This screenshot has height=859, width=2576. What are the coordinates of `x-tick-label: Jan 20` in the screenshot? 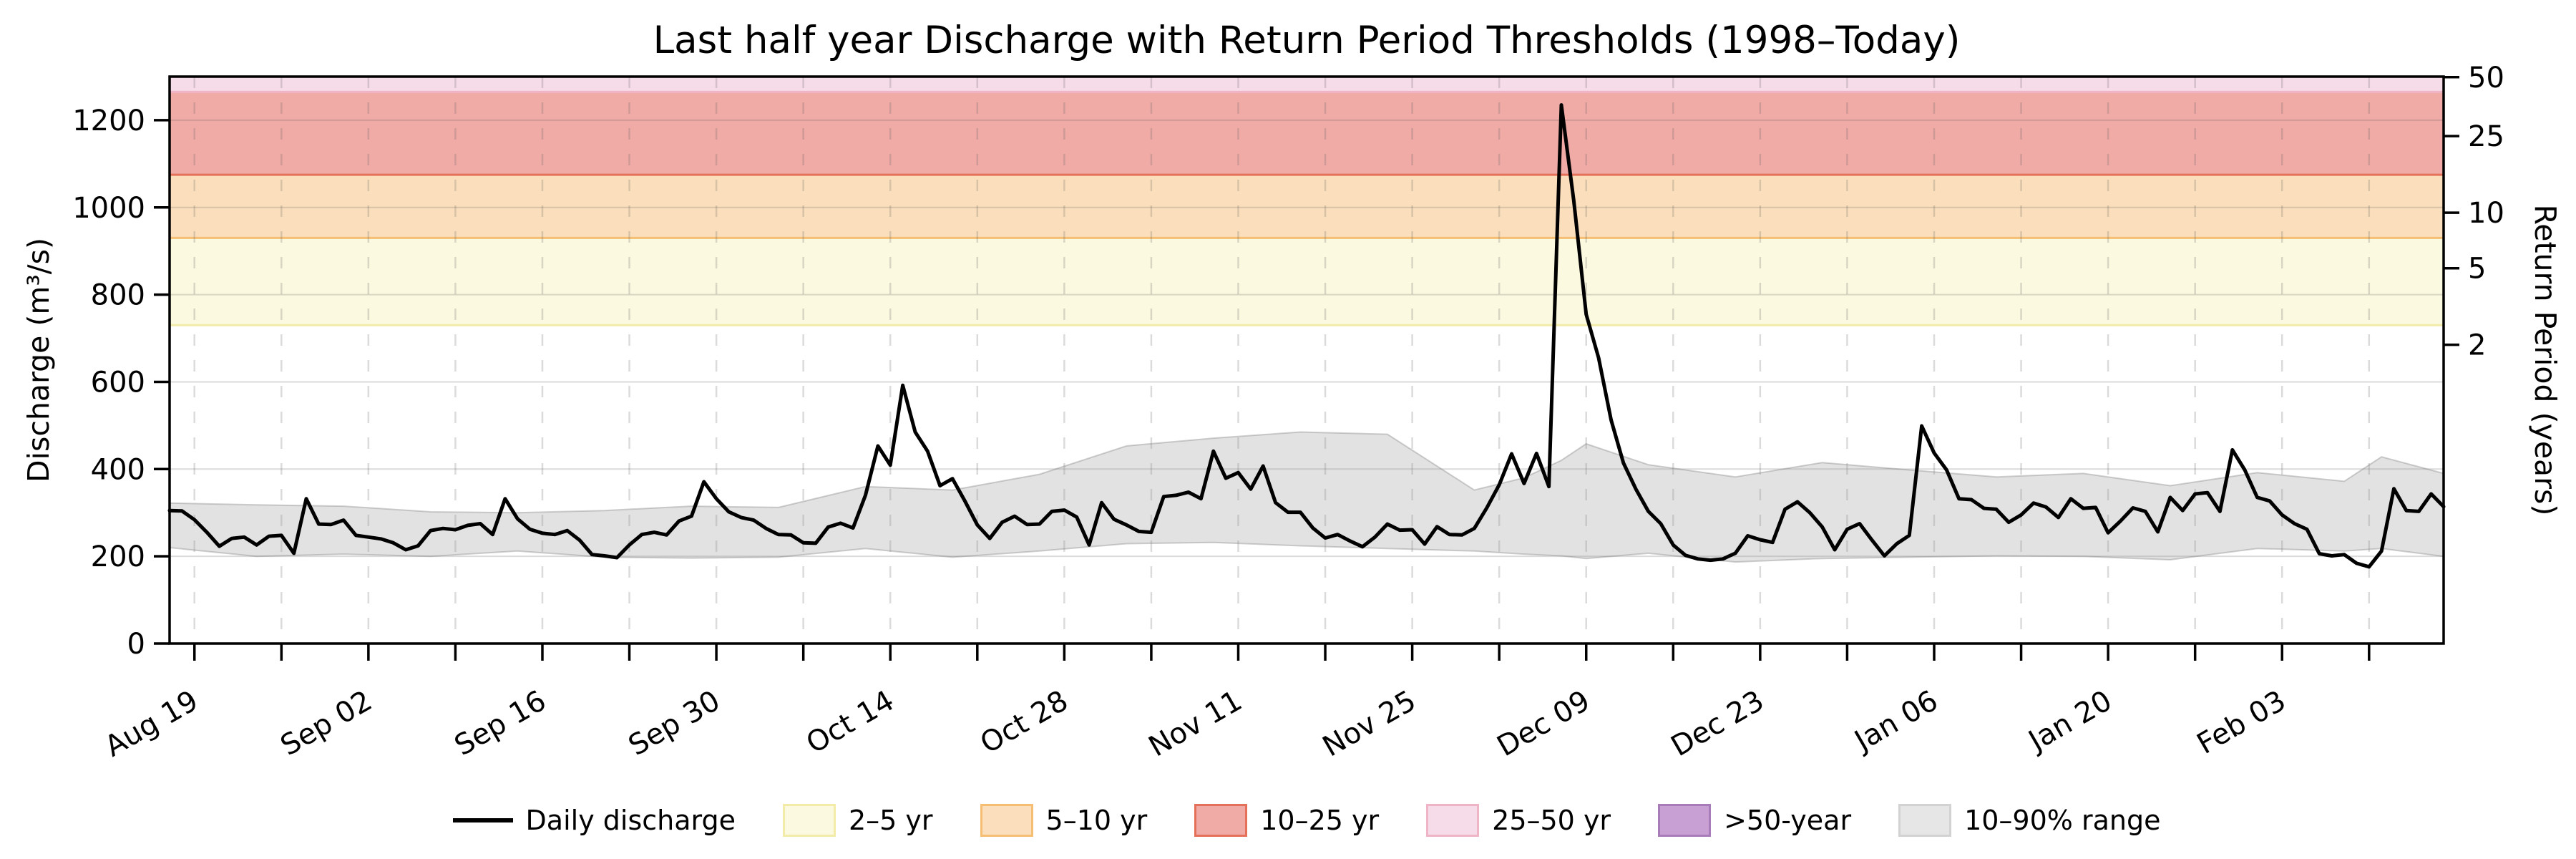 It's located at (2069, 721).